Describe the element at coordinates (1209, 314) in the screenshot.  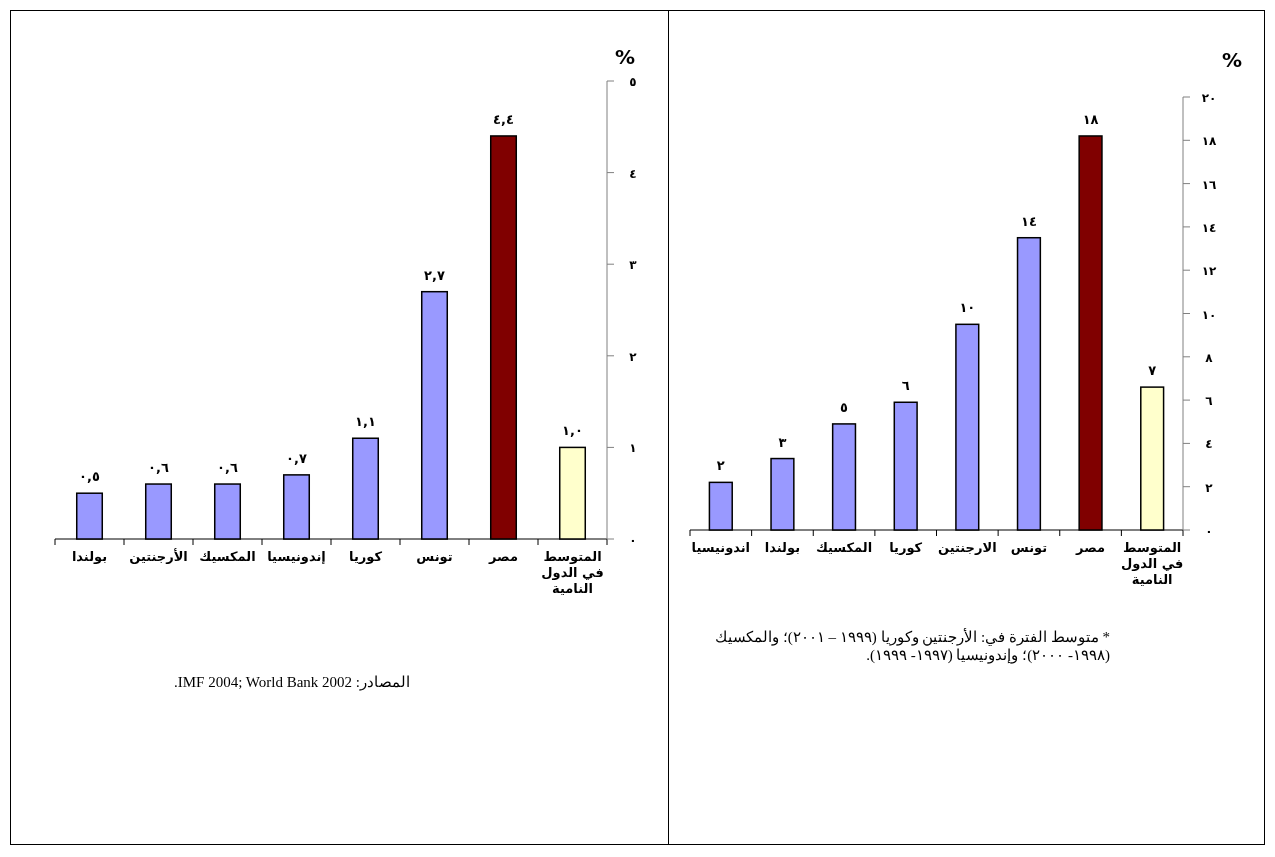
I see `y-tick-label: ١٠` at that location.